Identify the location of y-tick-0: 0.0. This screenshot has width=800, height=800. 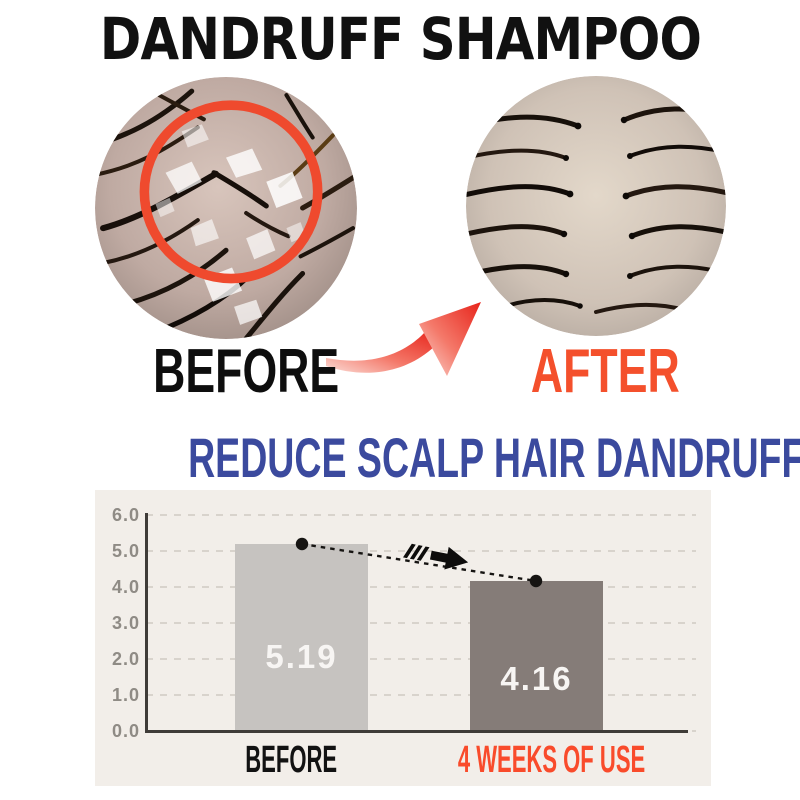
(125, 731).